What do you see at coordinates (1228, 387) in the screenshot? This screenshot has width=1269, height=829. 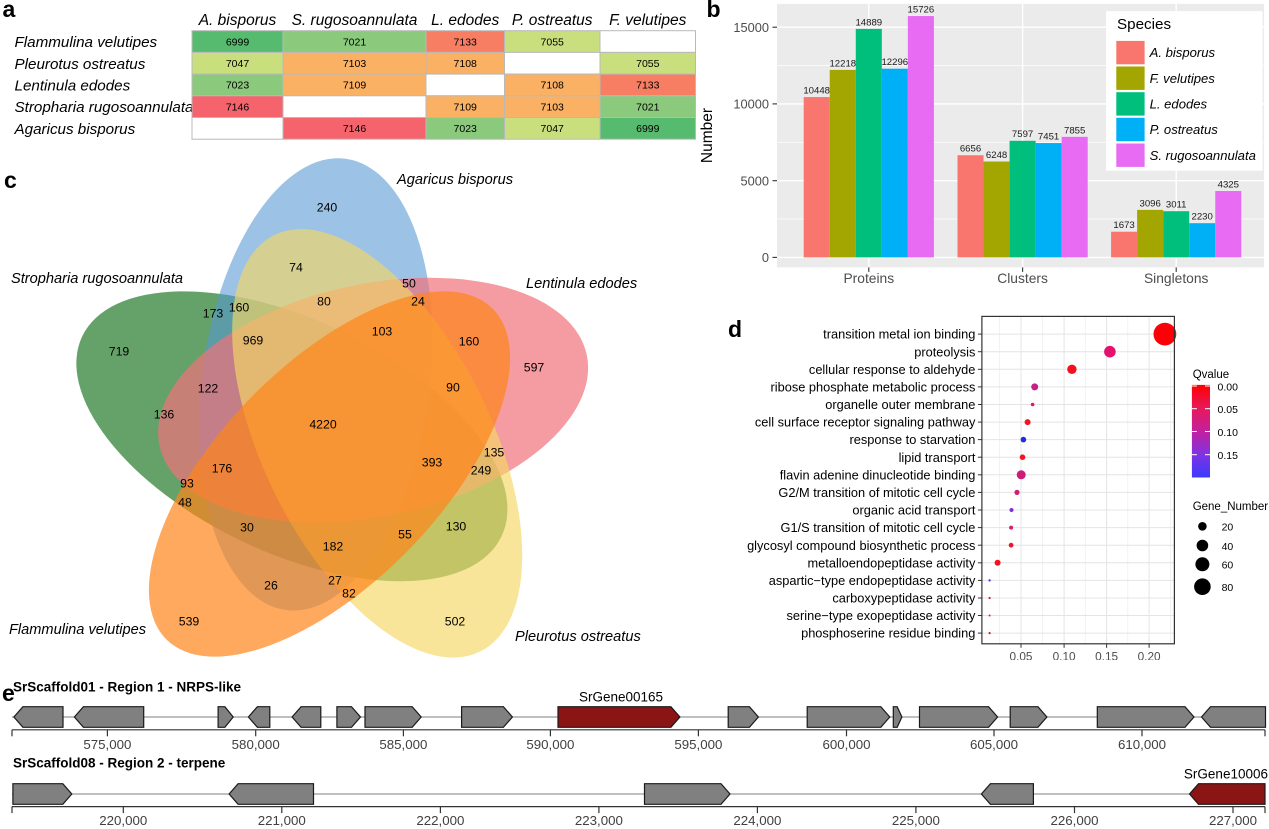 I see `svg-text: 0.00` at bounding box center [1228, 387].